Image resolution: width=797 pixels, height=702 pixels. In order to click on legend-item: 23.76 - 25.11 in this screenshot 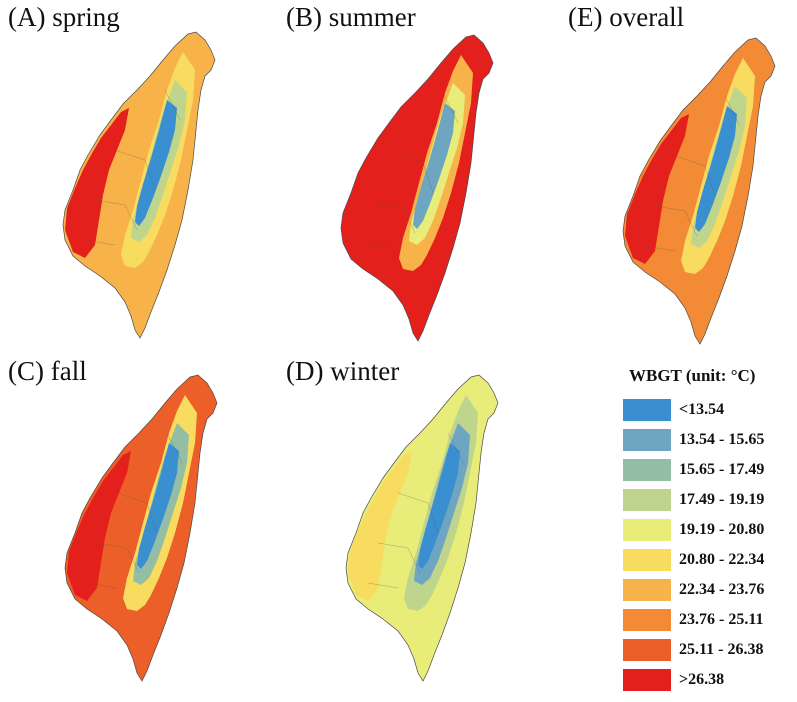, I will do `click(708, 620)`.